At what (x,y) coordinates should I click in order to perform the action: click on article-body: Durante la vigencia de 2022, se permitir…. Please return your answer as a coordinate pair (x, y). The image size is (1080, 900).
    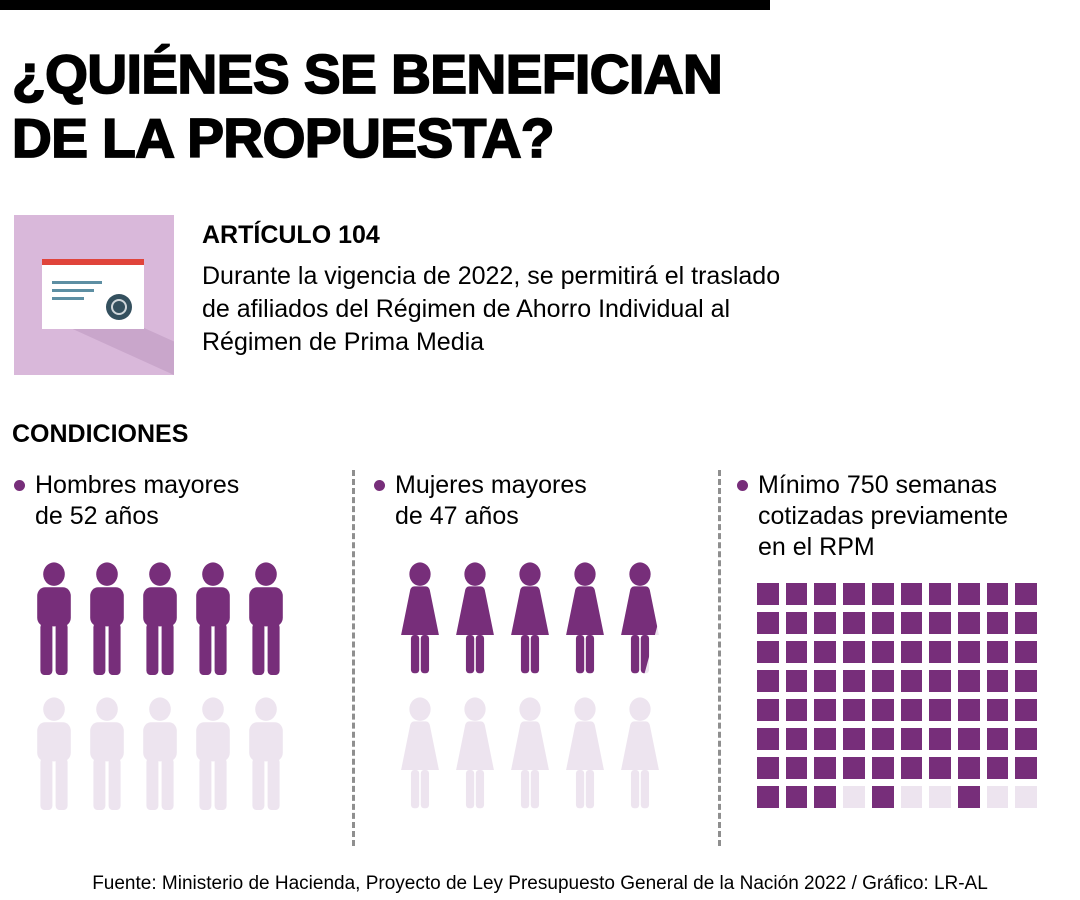
    Looking at the image, I should click on (491, 309).